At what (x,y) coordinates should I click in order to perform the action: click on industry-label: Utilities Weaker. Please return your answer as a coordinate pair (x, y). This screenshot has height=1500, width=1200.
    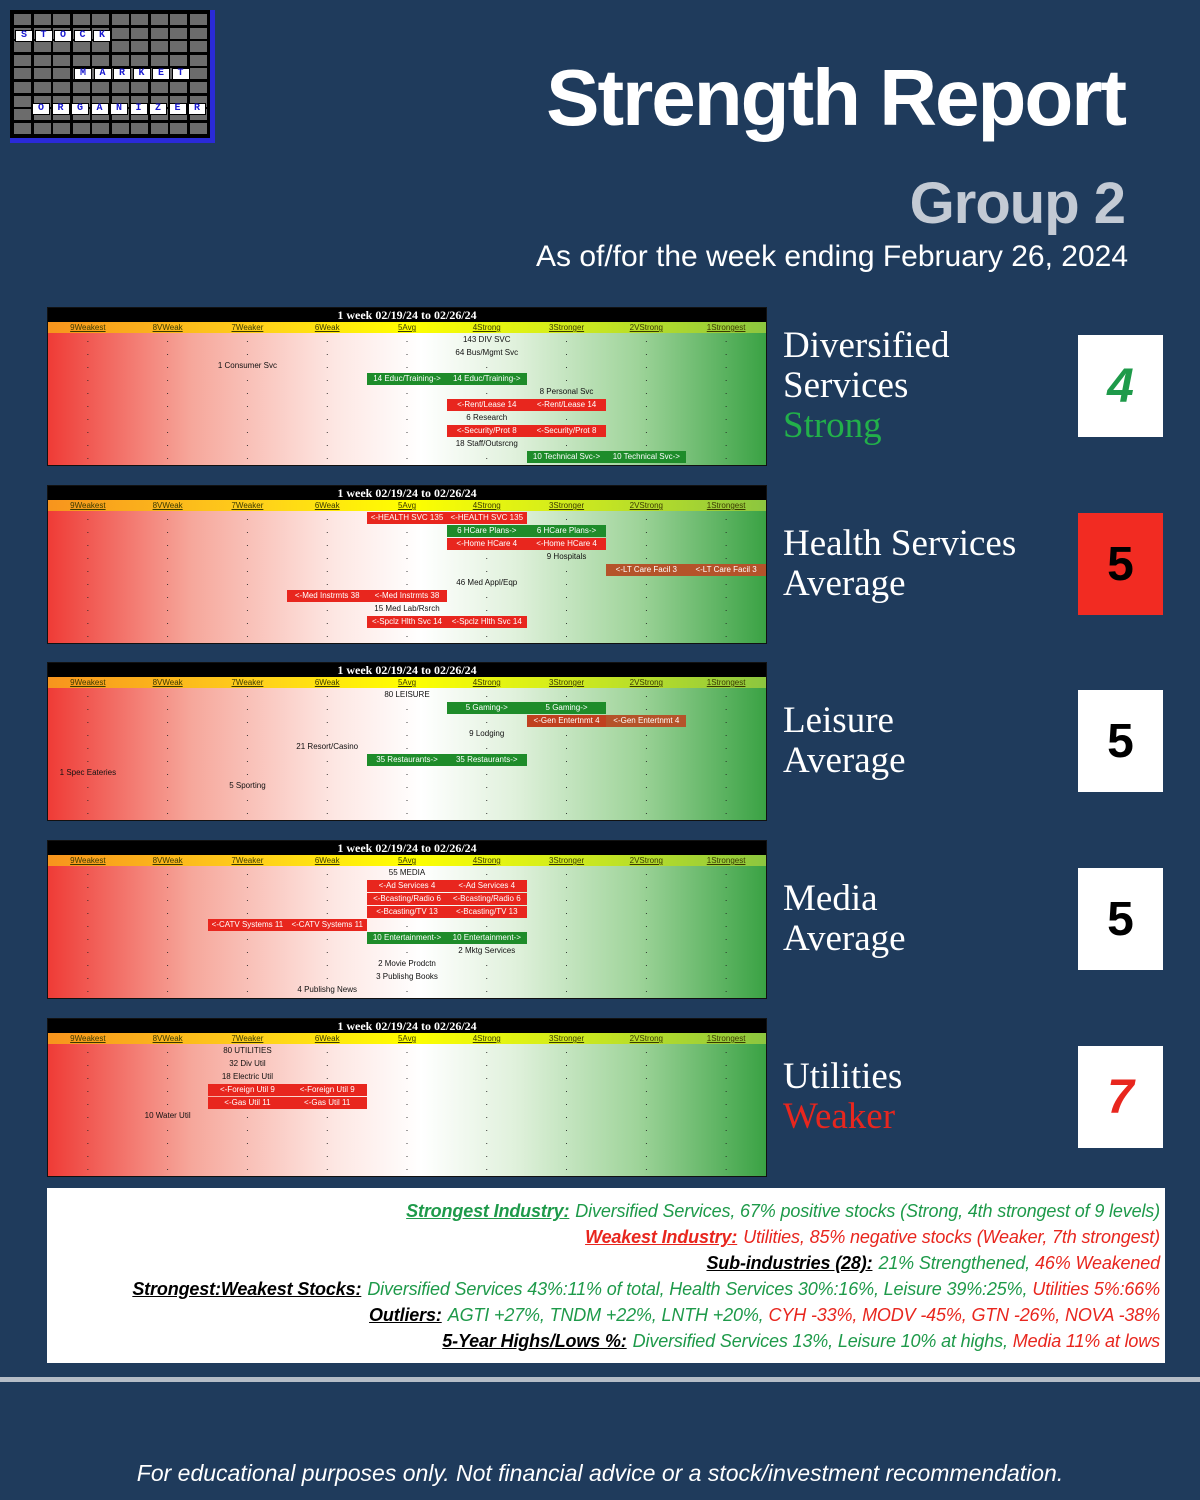
    Looking at the image, I should click on (928, 1097).